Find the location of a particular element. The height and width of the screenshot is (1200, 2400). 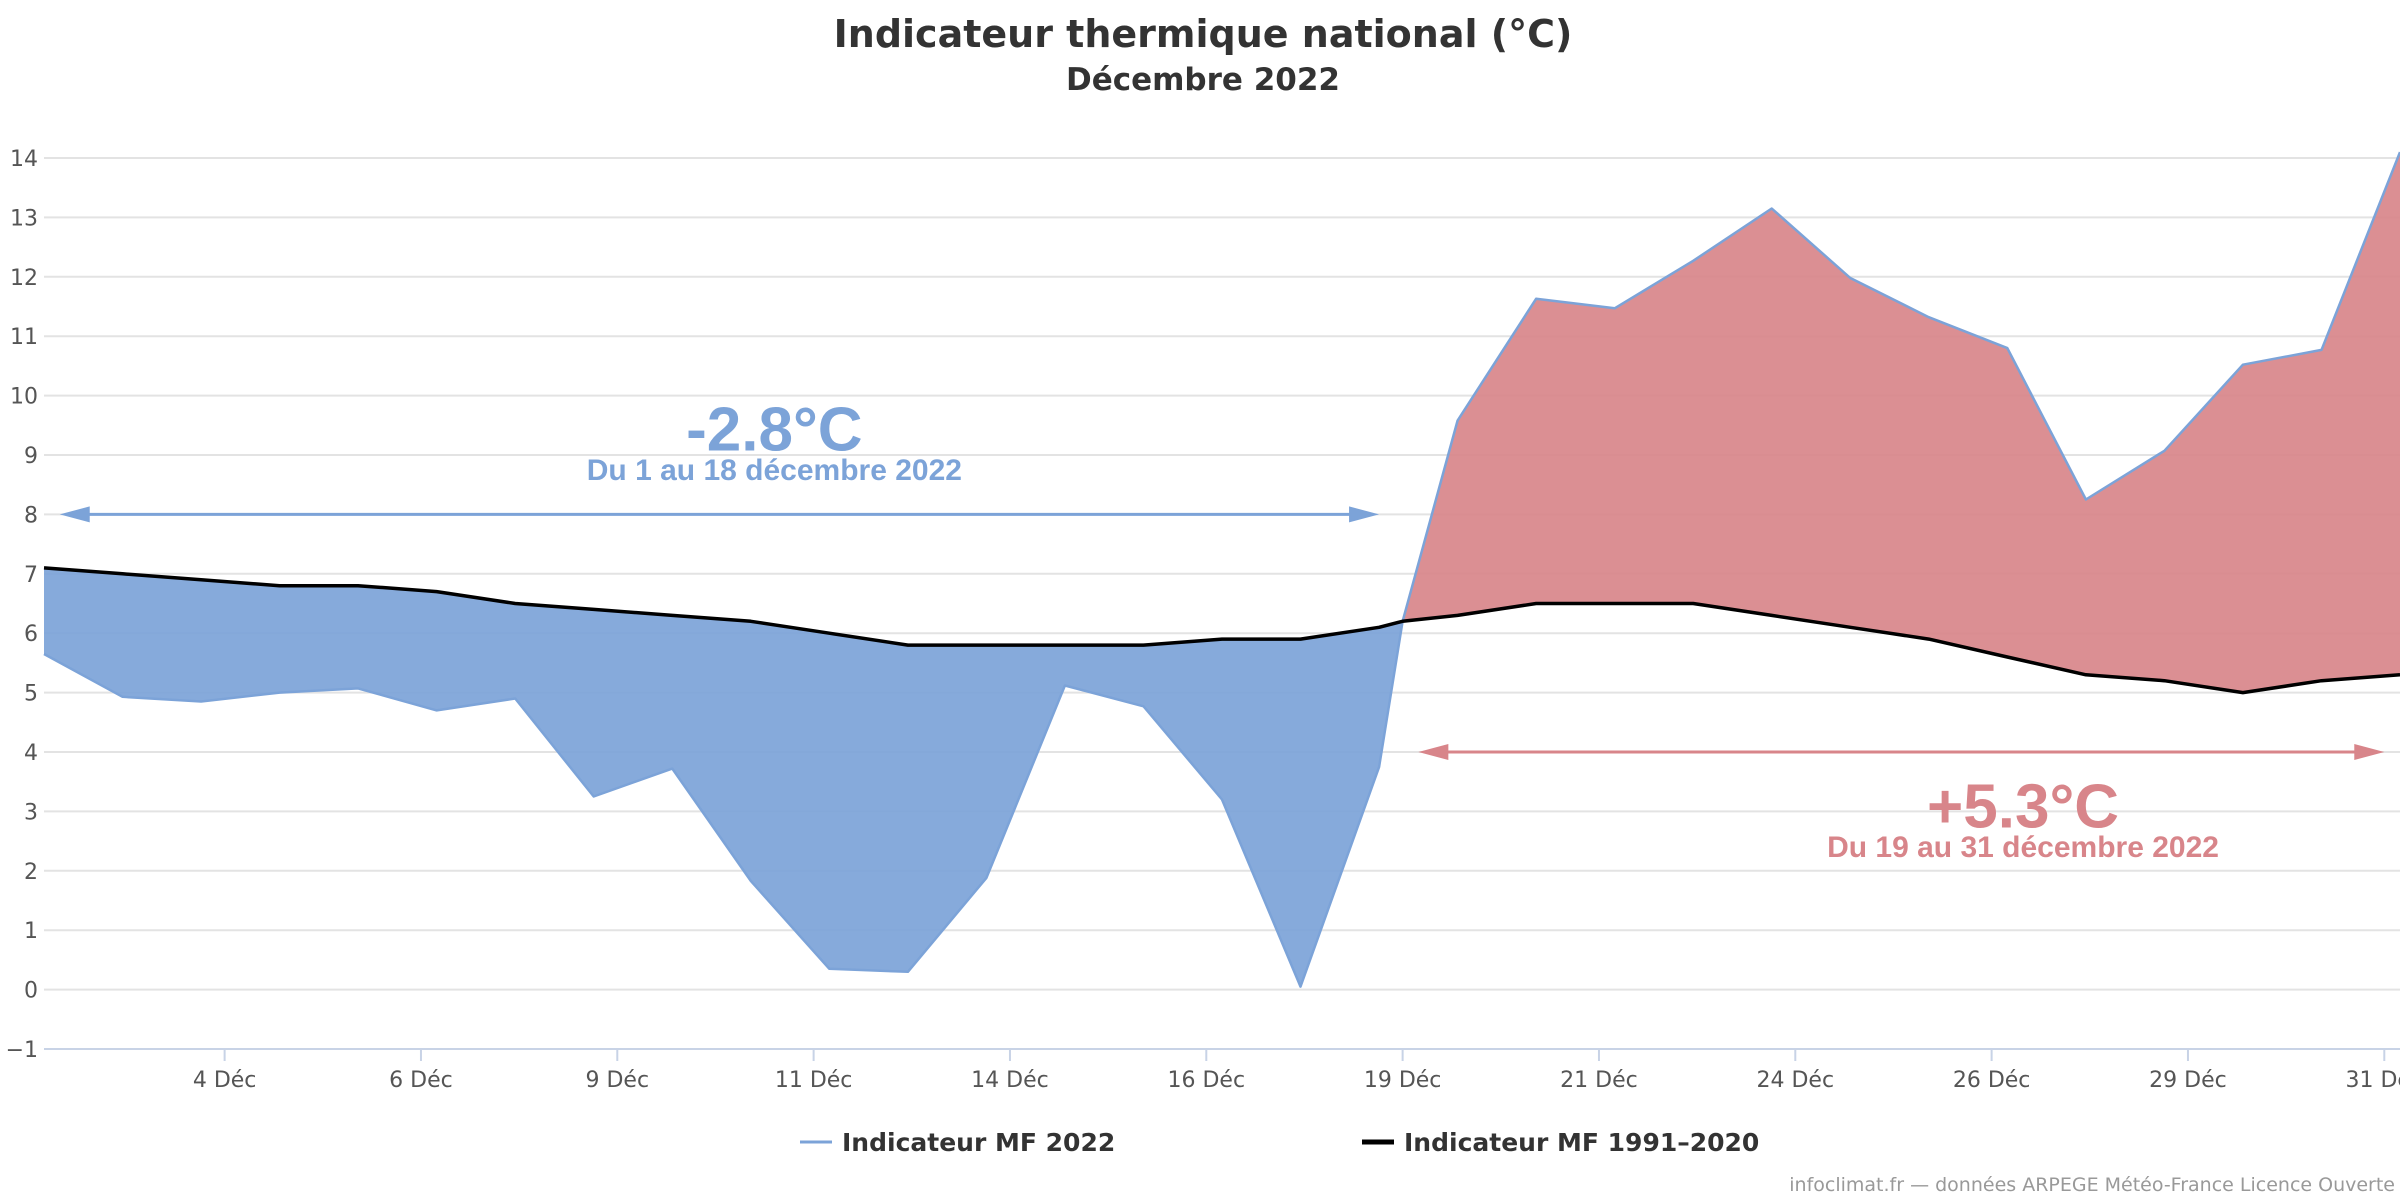

y-tick-label: 12 is located at coordinates (24, 278).